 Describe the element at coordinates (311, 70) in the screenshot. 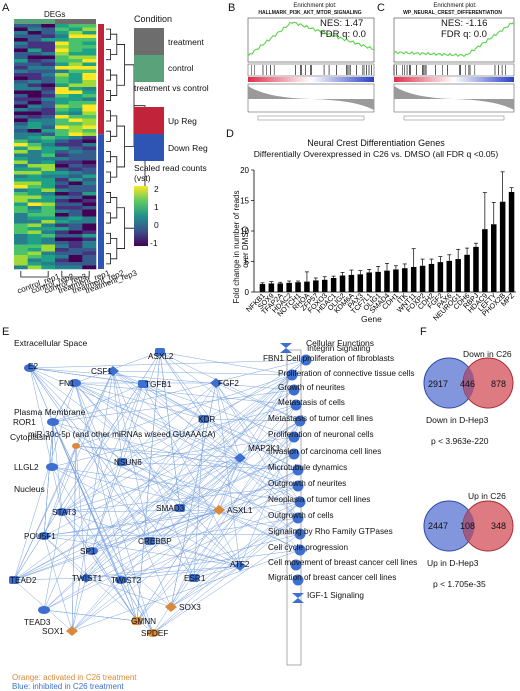

I see `hits-frame` at that location.